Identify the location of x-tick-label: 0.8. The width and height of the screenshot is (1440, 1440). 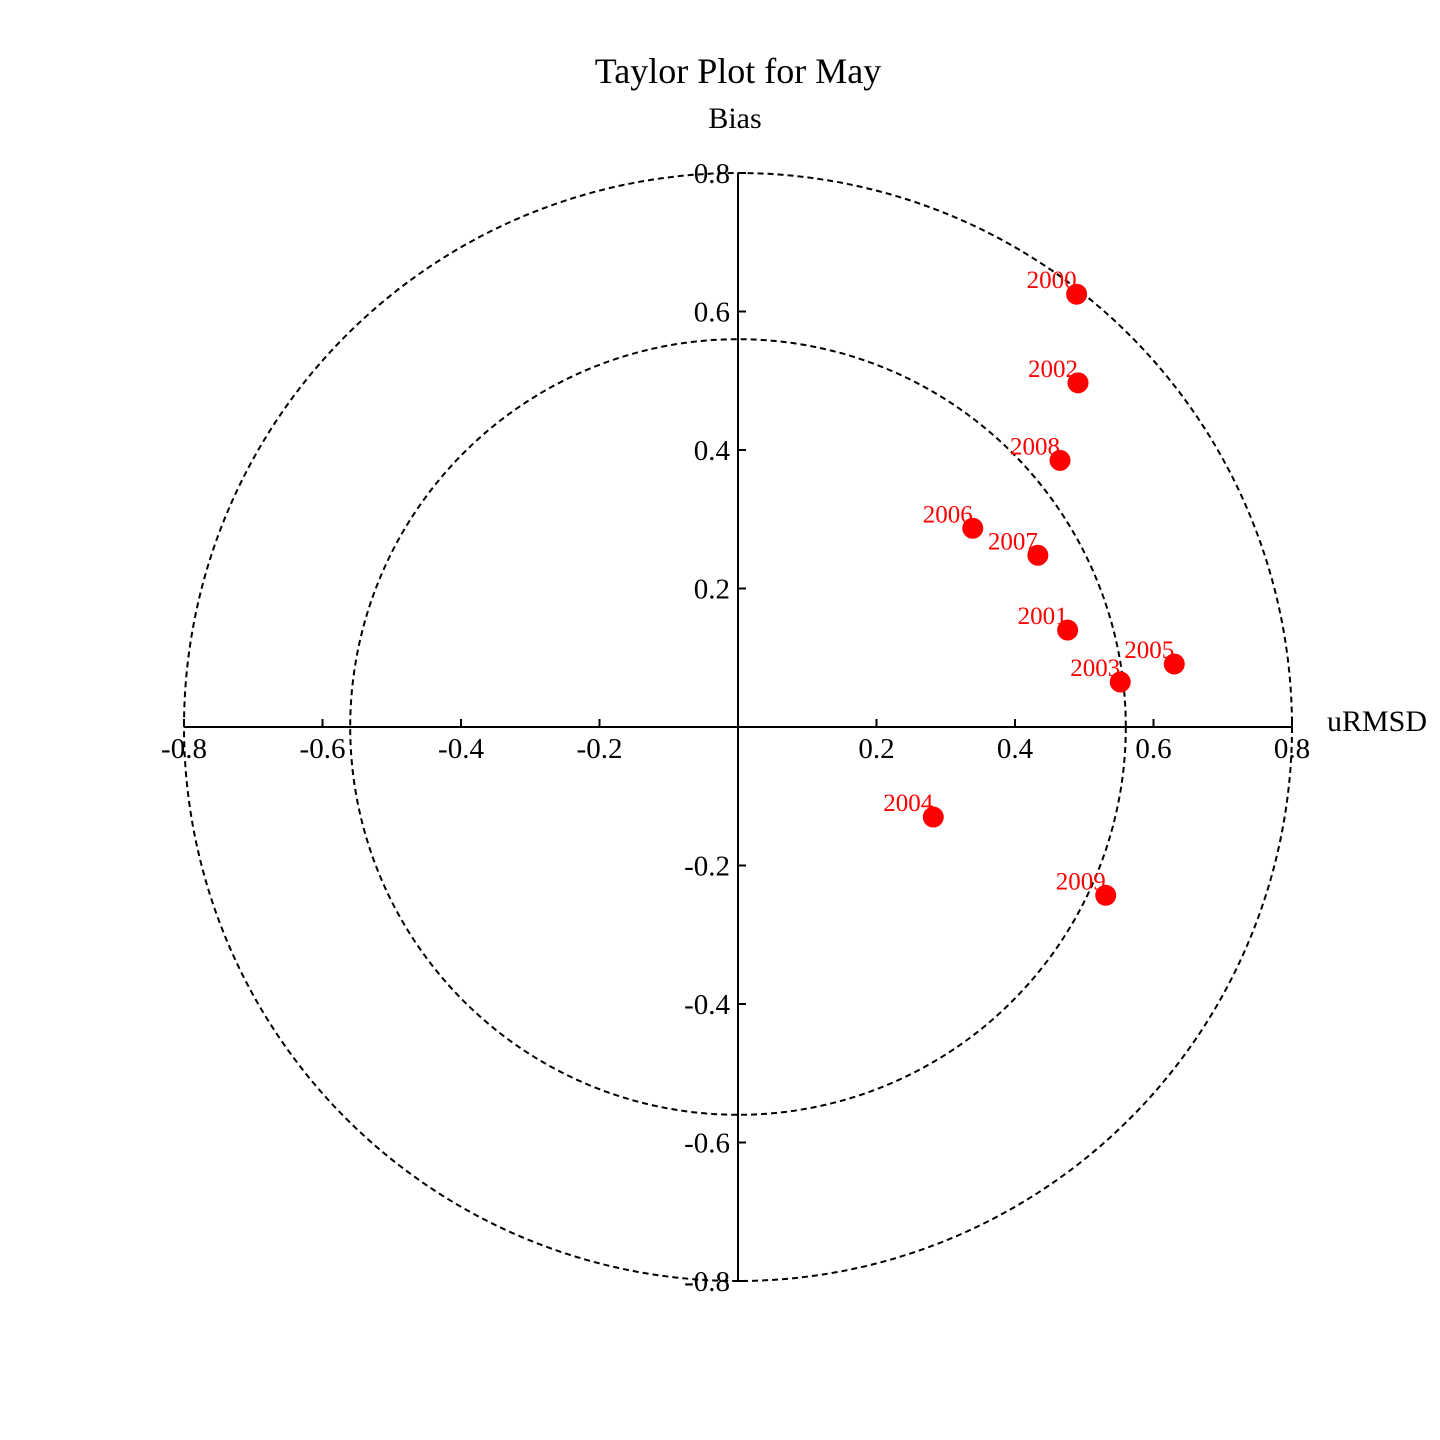
(1292, 749).